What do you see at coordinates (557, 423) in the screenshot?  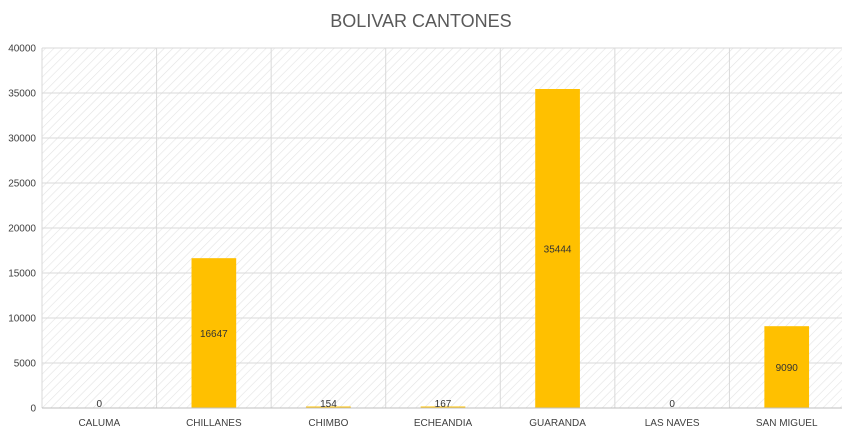 I see `x-tick-label: GUARANDA` at bounding box center [557, 423].